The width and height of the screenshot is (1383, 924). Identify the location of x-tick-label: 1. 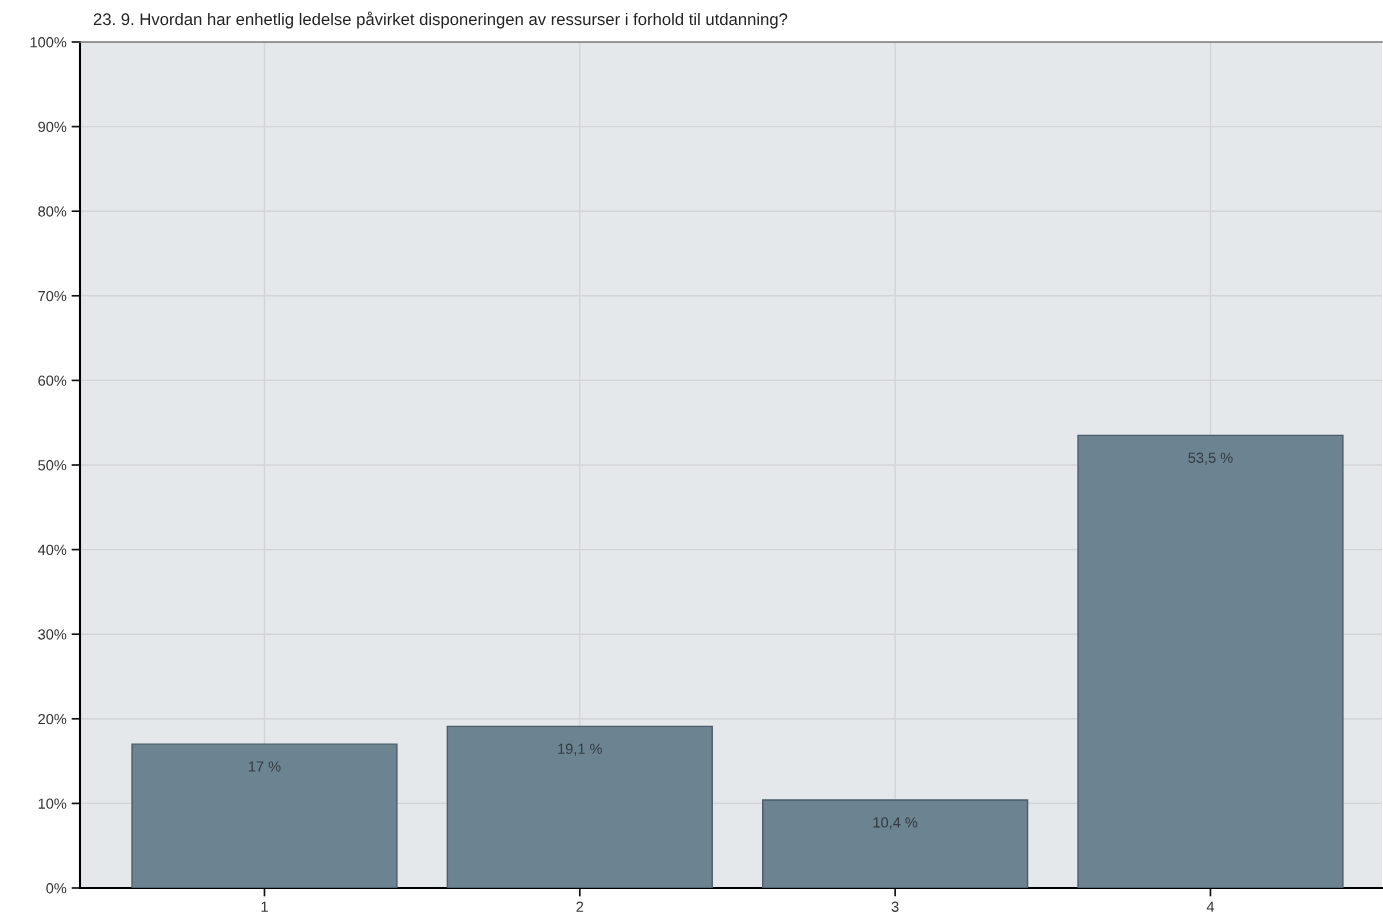
(264, 906).